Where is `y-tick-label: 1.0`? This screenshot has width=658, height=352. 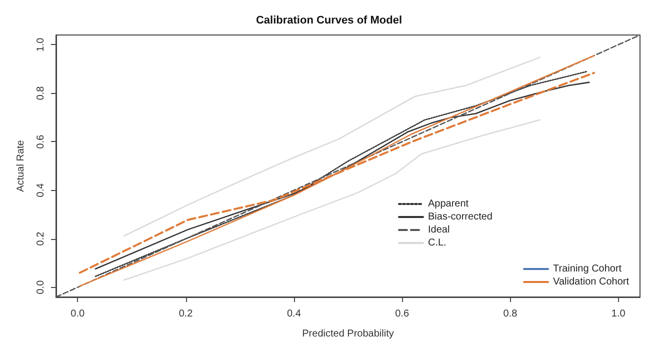
y-tick-label: 1.0 is located at coordinates (41, 44).